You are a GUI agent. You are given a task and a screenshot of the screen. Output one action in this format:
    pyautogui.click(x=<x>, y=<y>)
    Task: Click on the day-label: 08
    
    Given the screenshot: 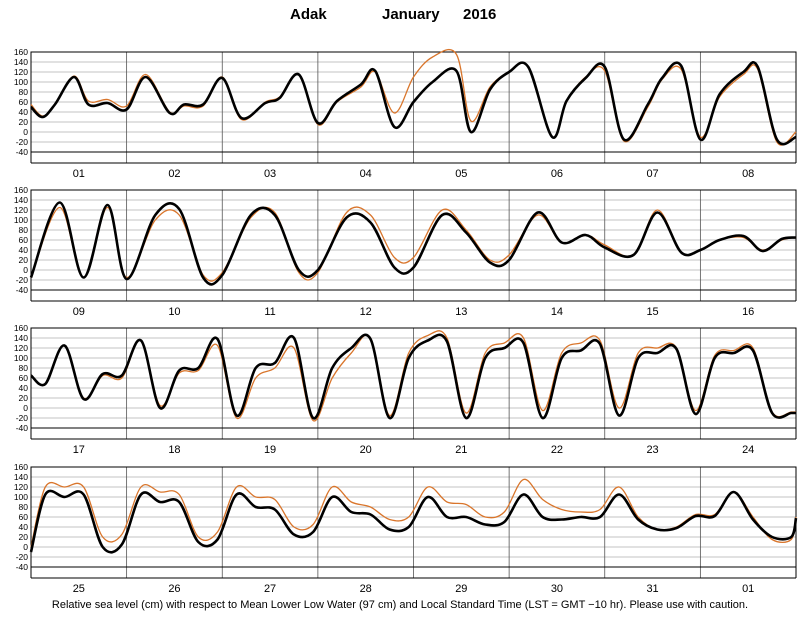 What is the action you would take?
    pyautogui.click(x=748, y=174)
    